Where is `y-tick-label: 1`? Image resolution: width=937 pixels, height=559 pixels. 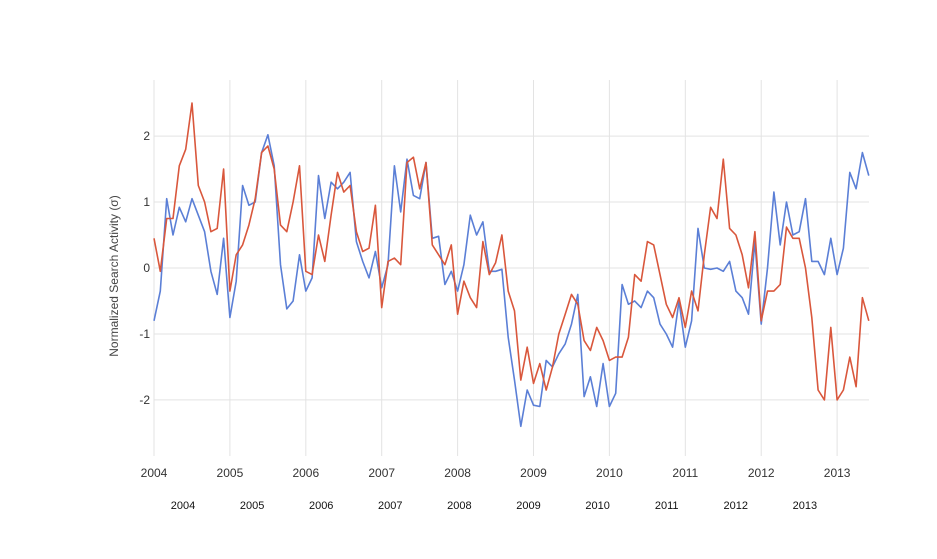 y-tick-label: 1 is located at coordinates (146, 202).